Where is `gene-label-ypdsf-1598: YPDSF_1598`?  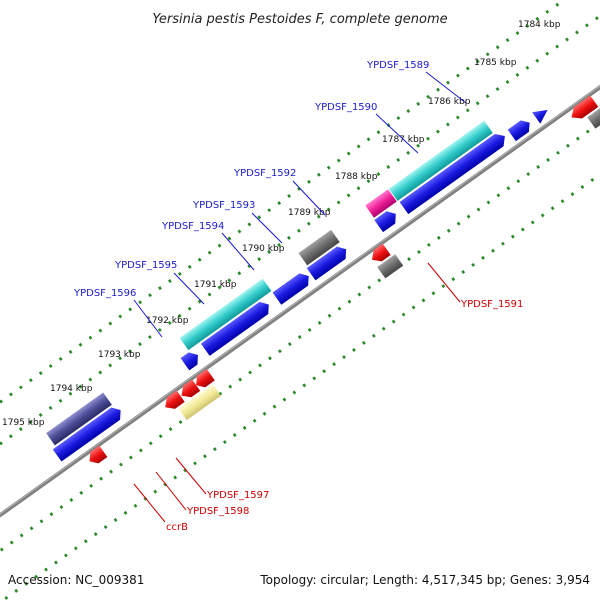
gene-label-ypdsf-1598: YPDSF_1598 is located at coordinates (217, 511).